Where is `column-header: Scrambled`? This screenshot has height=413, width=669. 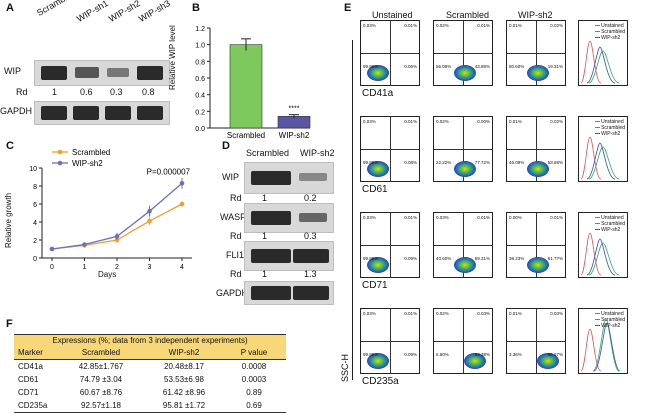
column-header: Scrambled is located at coordinates (468, 15).